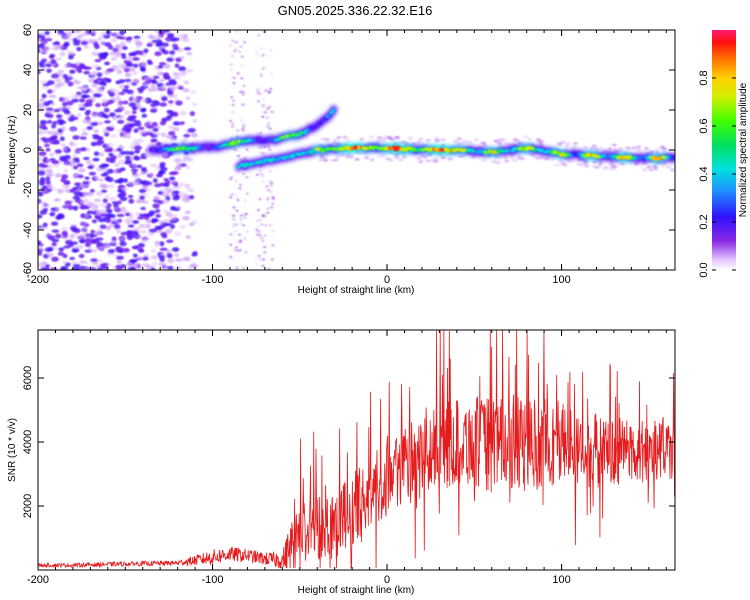 This screenshot has width=750, height=600. I want to click on colorbar-tick-label: 0.2, so click(704, 221).